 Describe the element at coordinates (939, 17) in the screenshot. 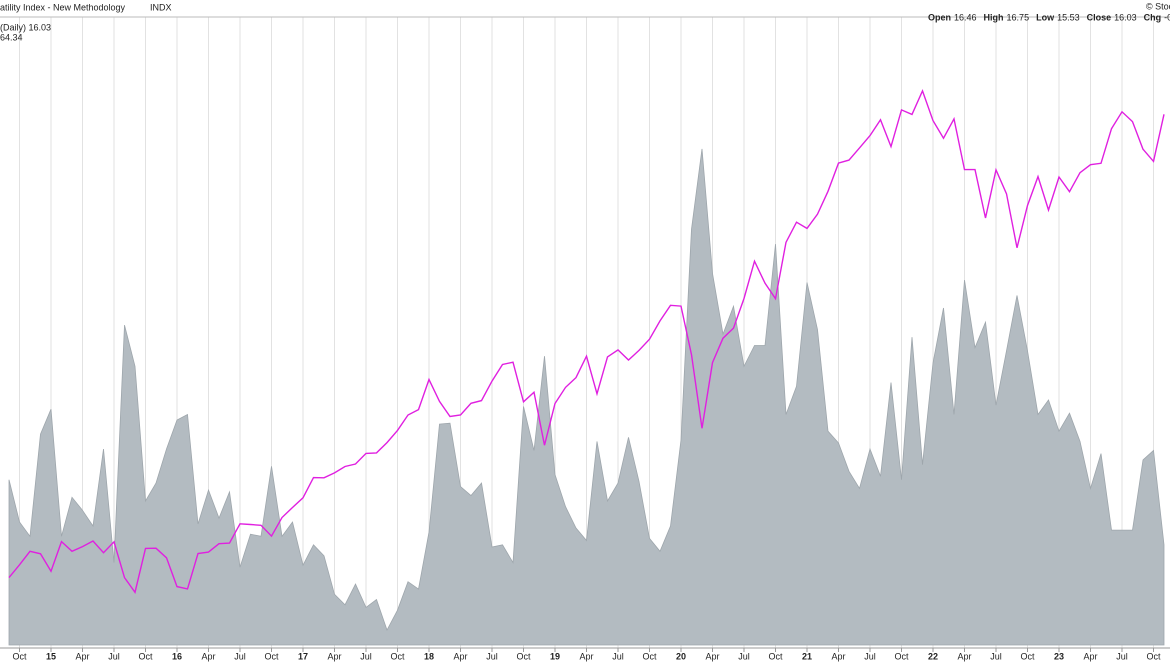

I see `quote-label: Open` at that location.